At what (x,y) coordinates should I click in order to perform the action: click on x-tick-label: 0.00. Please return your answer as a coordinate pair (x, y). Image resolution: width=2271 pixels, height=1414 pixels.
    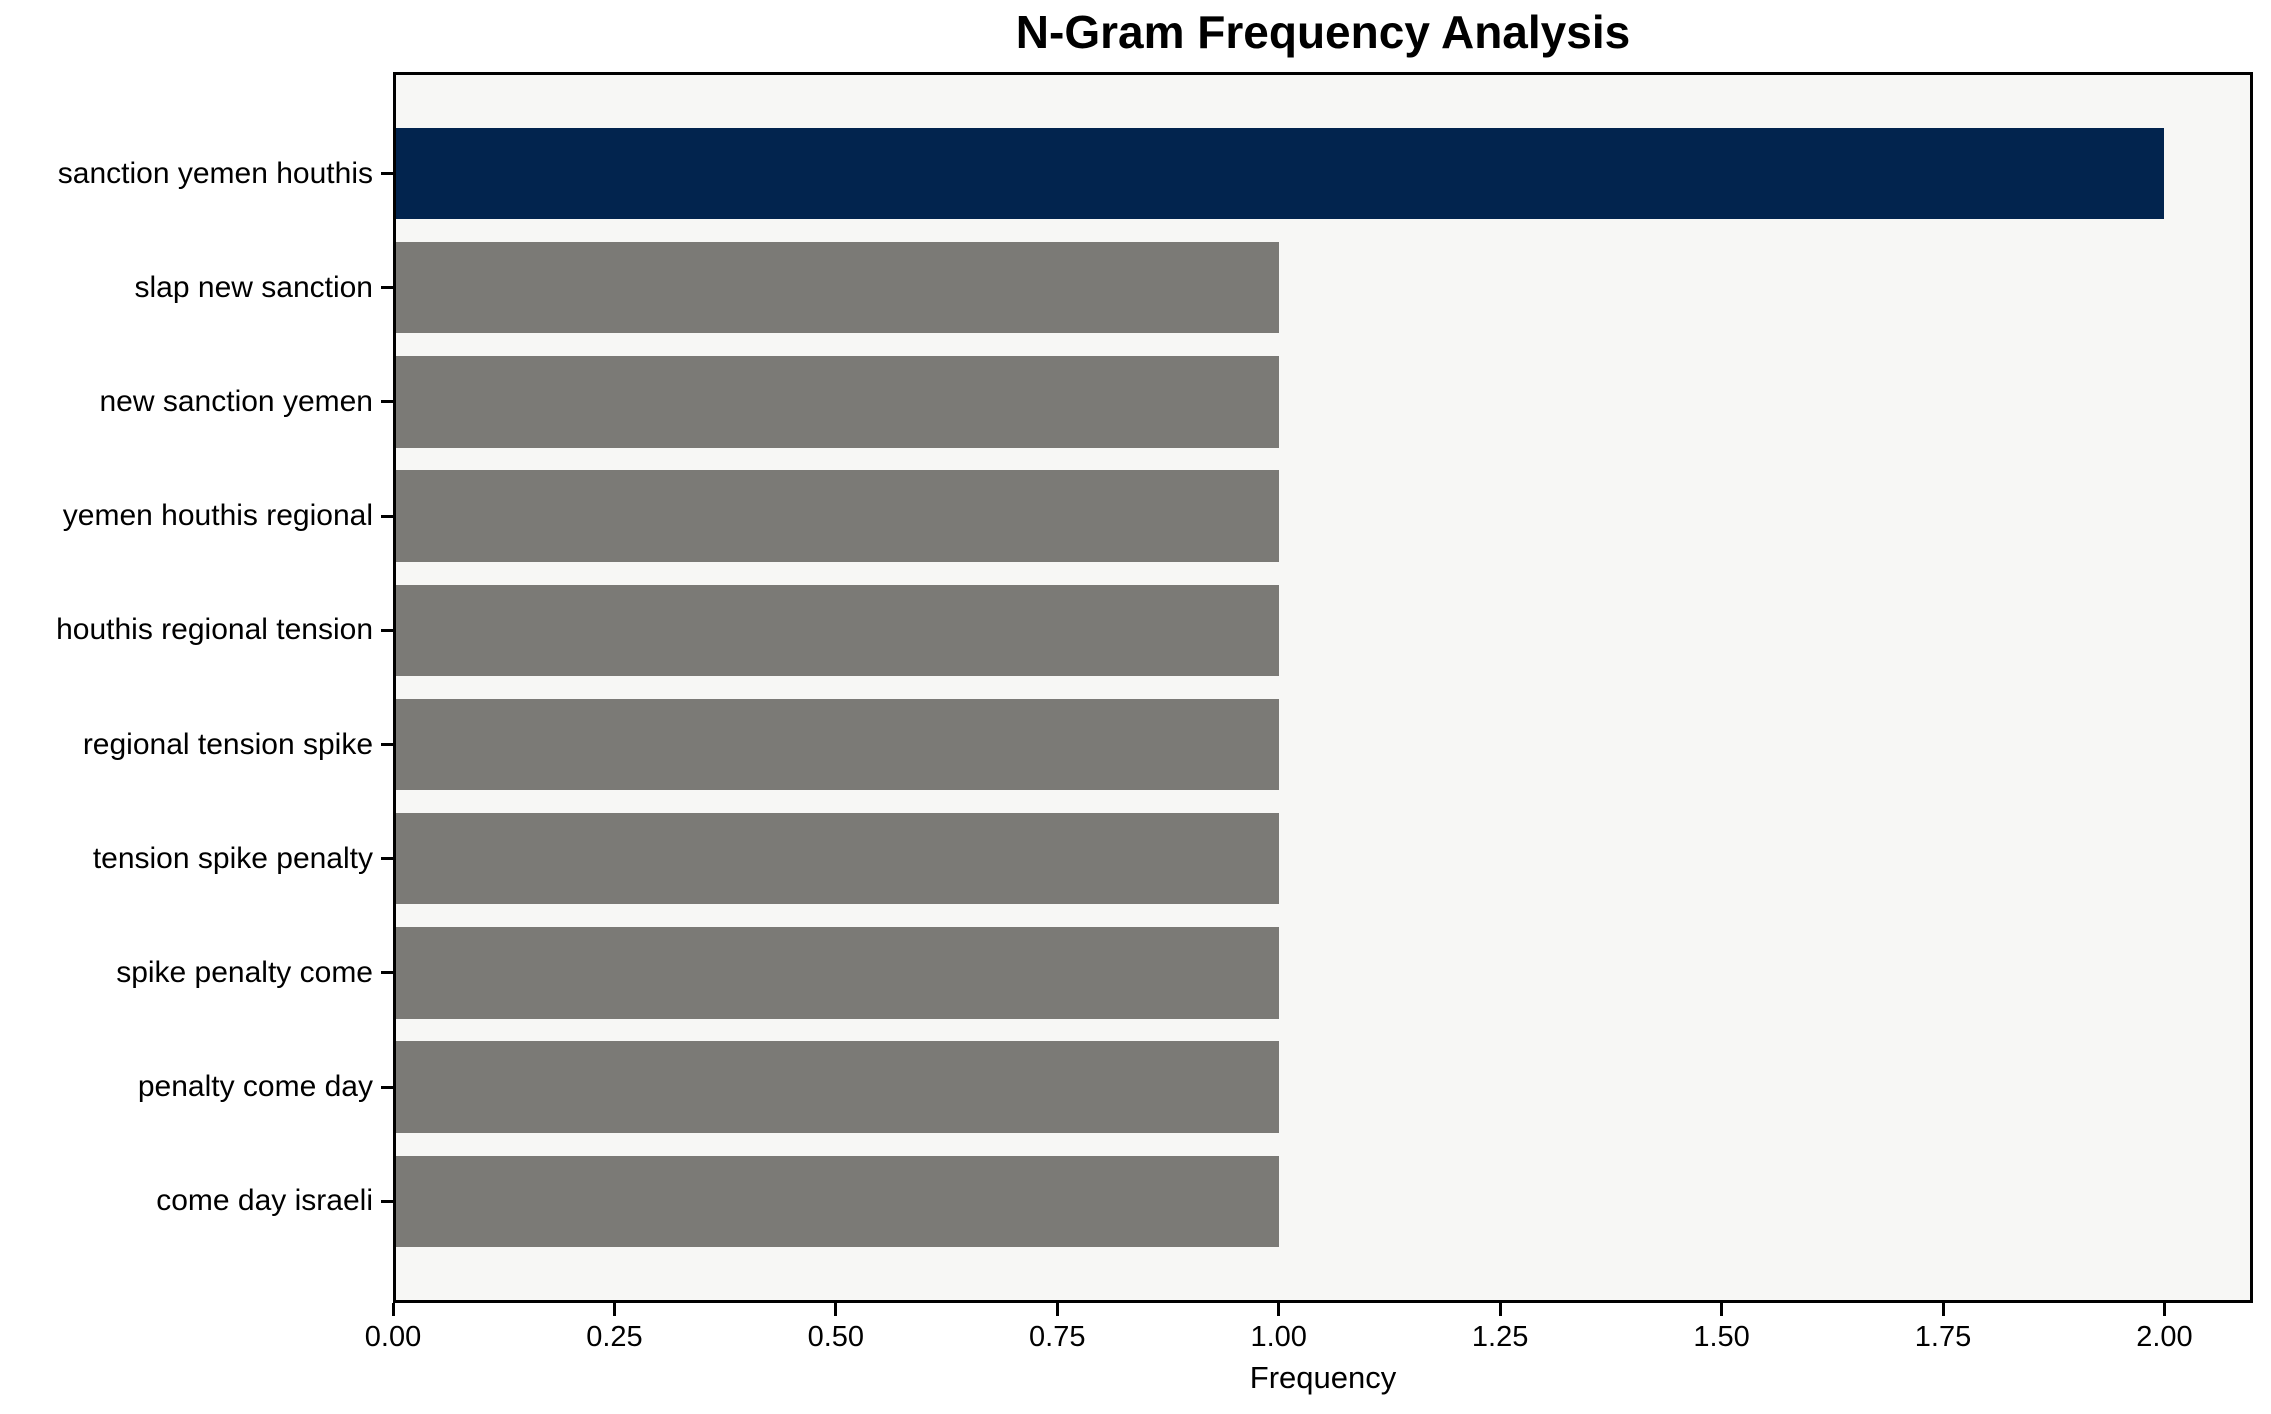
    Looking at the image, I should click on (393, 1337).